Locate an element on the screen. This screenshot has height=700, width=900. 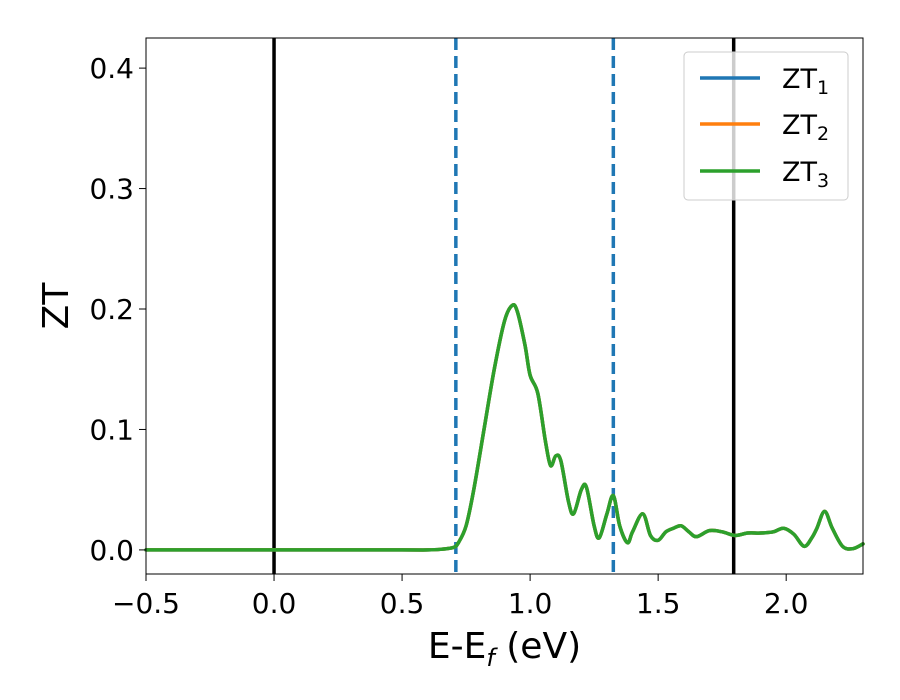
legend-entry: ZT2 is located at coordinates (764, 127).